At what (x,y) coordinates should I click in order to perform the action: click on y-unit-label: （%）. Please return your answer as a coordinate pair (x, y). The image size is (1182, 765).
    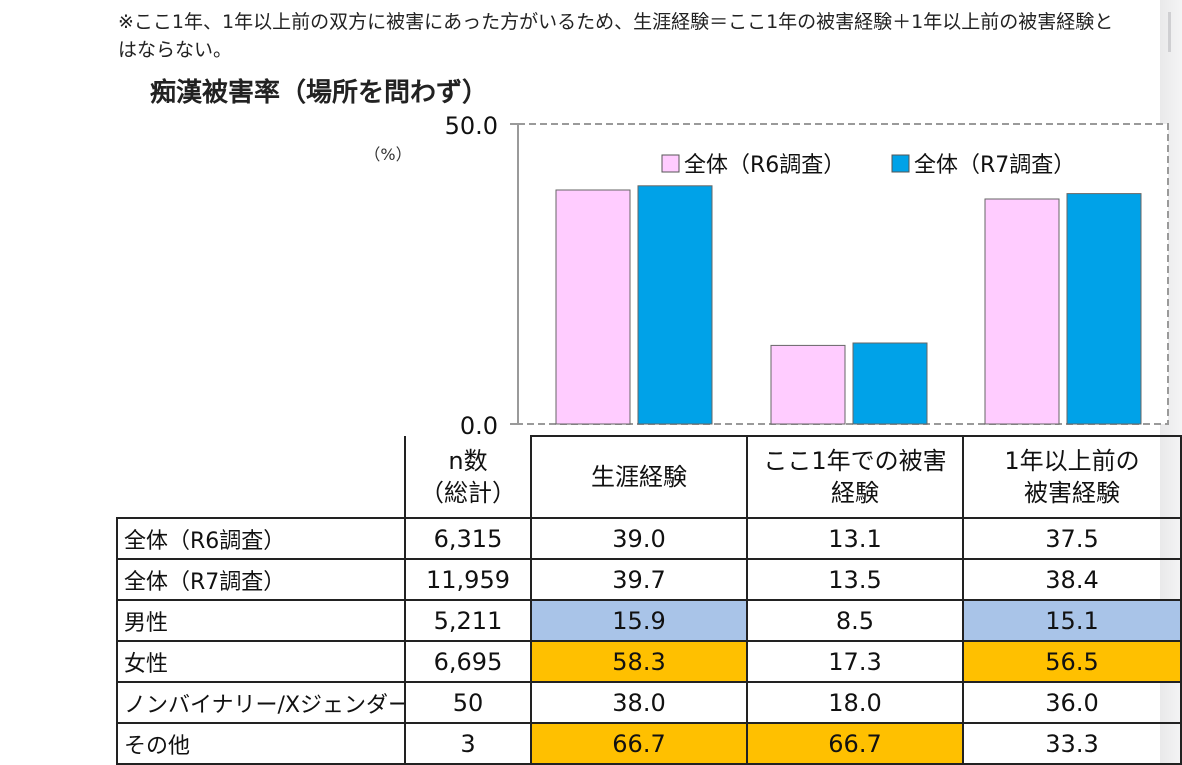
    Looking at the image, I should click on (387, 154).